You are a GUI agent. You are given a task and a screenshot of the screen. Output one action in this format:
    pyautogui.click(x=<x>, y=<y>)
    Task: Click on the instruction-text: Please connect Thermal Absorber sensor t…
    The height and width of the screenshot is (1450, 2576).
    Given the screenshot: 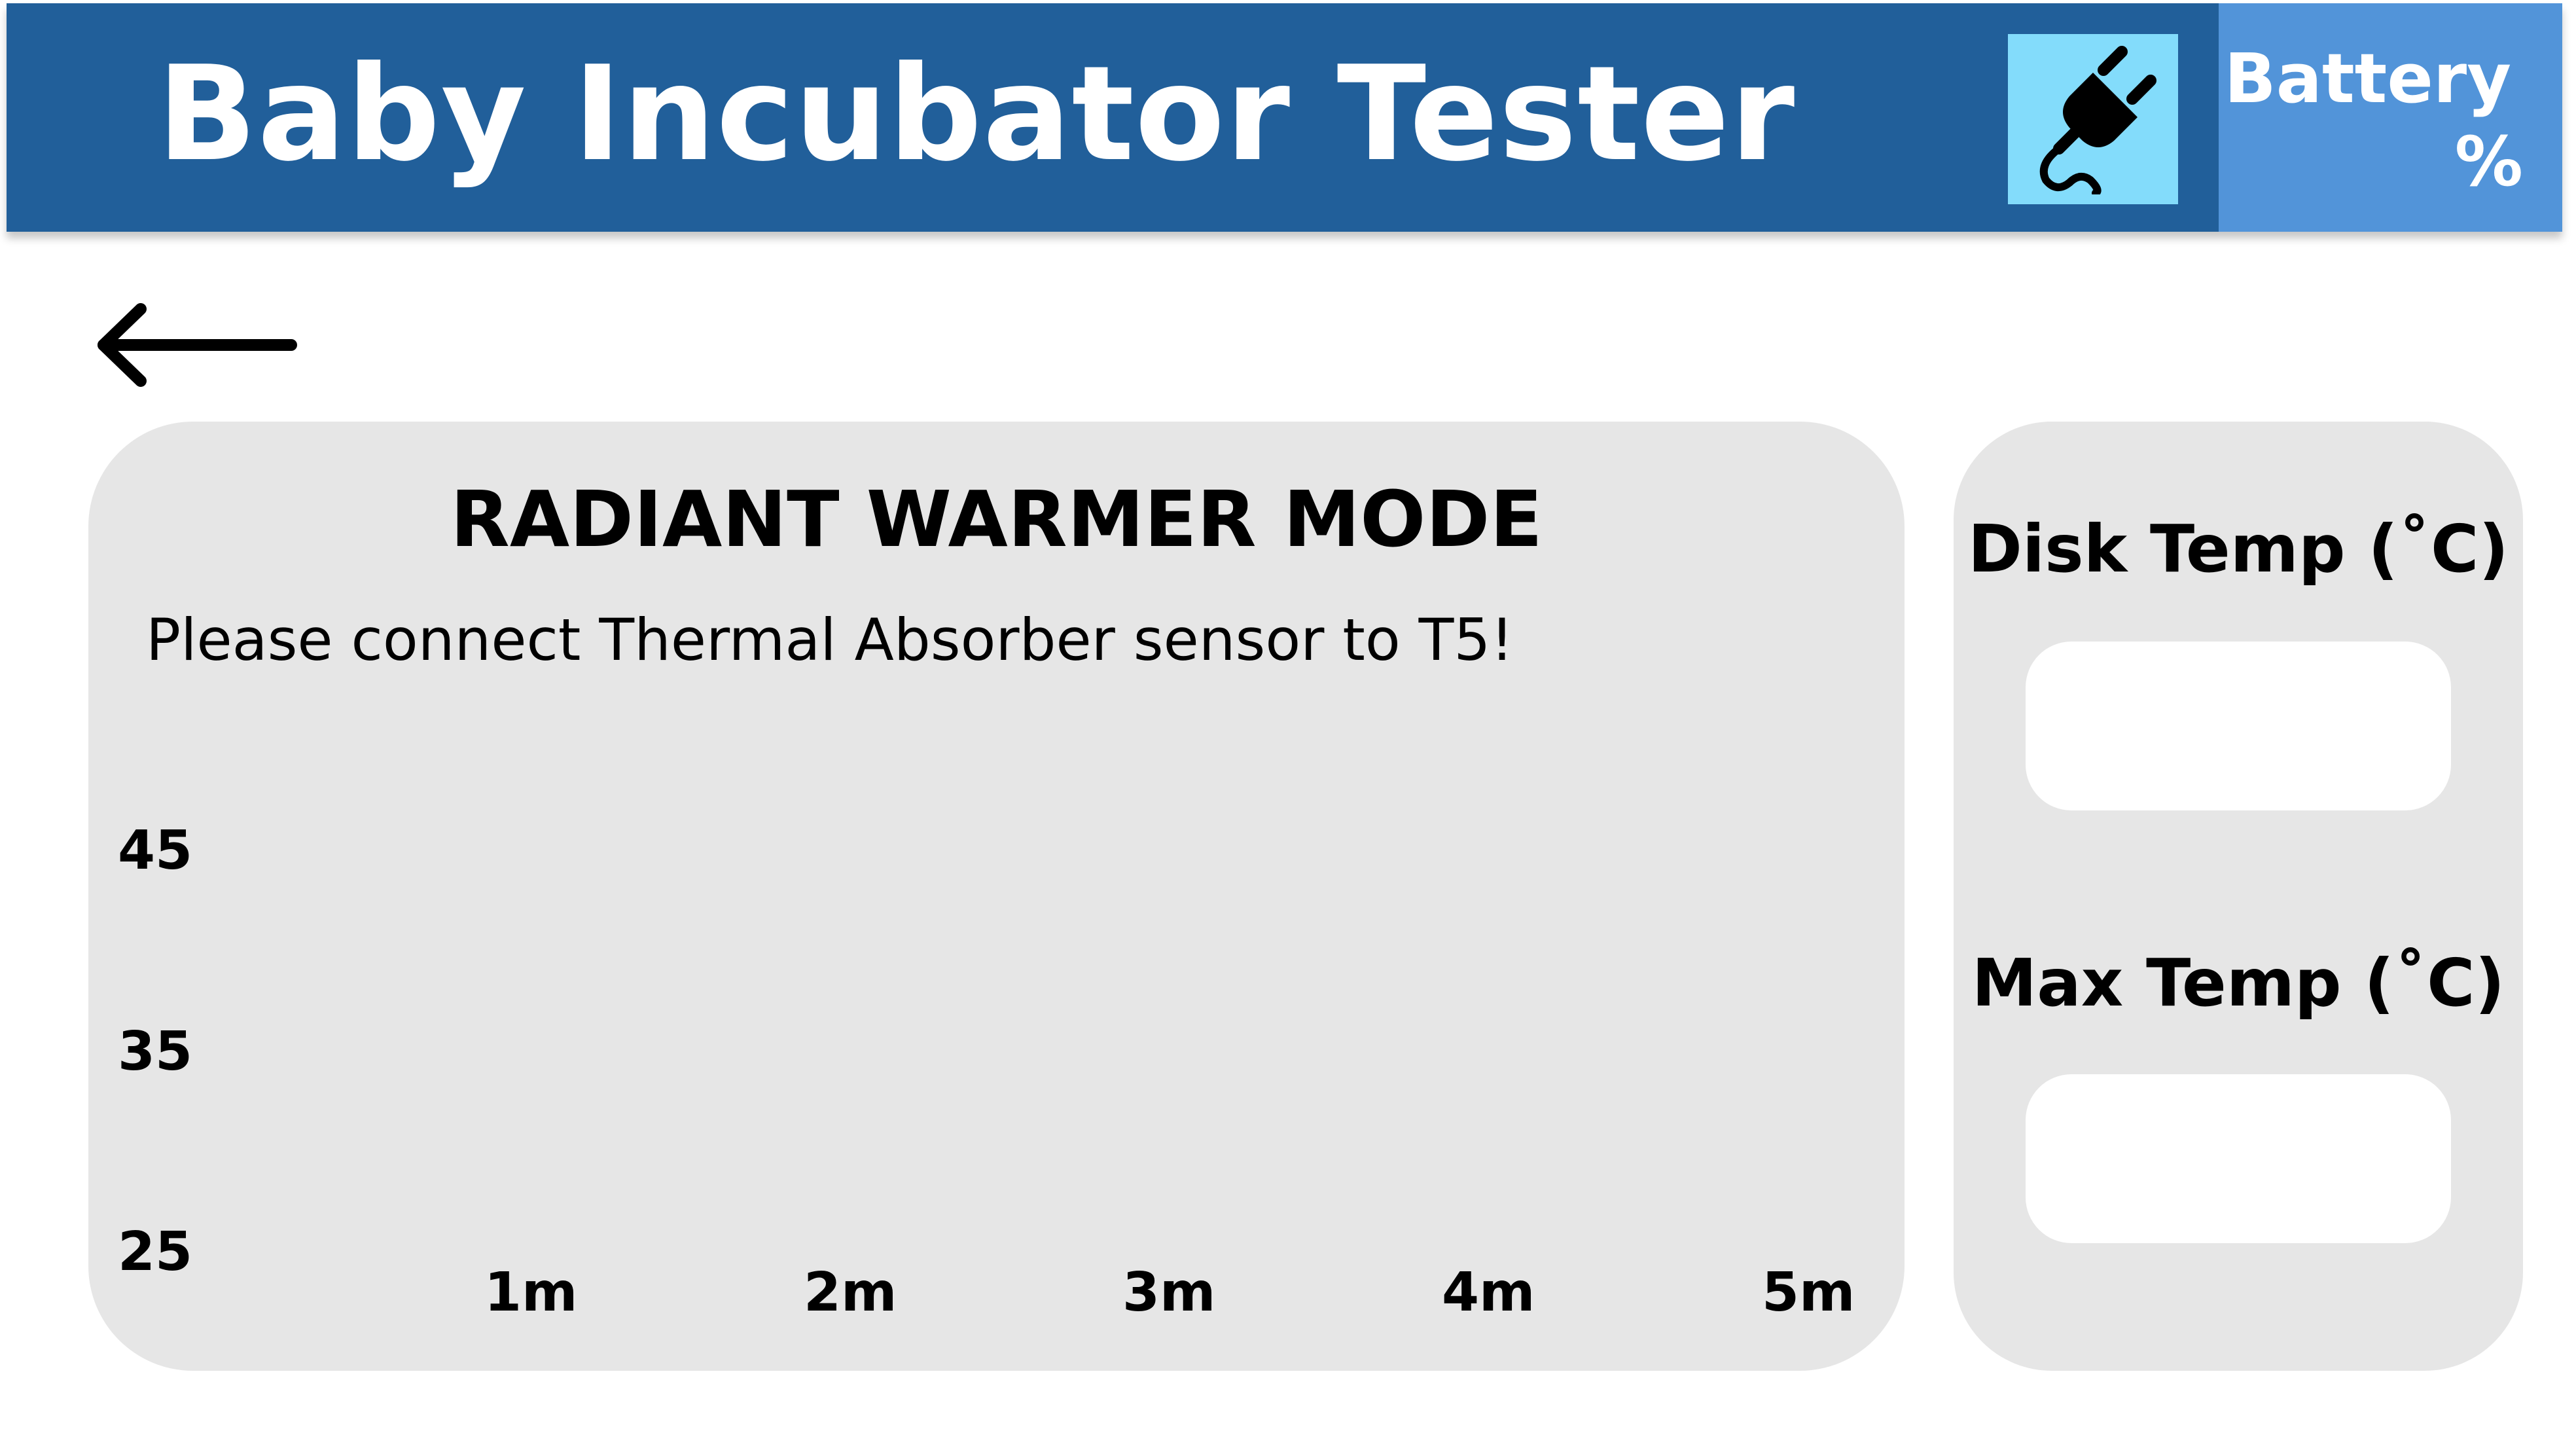 What is the action you would take?
    pyautogui.click(x=830, y=640)
    